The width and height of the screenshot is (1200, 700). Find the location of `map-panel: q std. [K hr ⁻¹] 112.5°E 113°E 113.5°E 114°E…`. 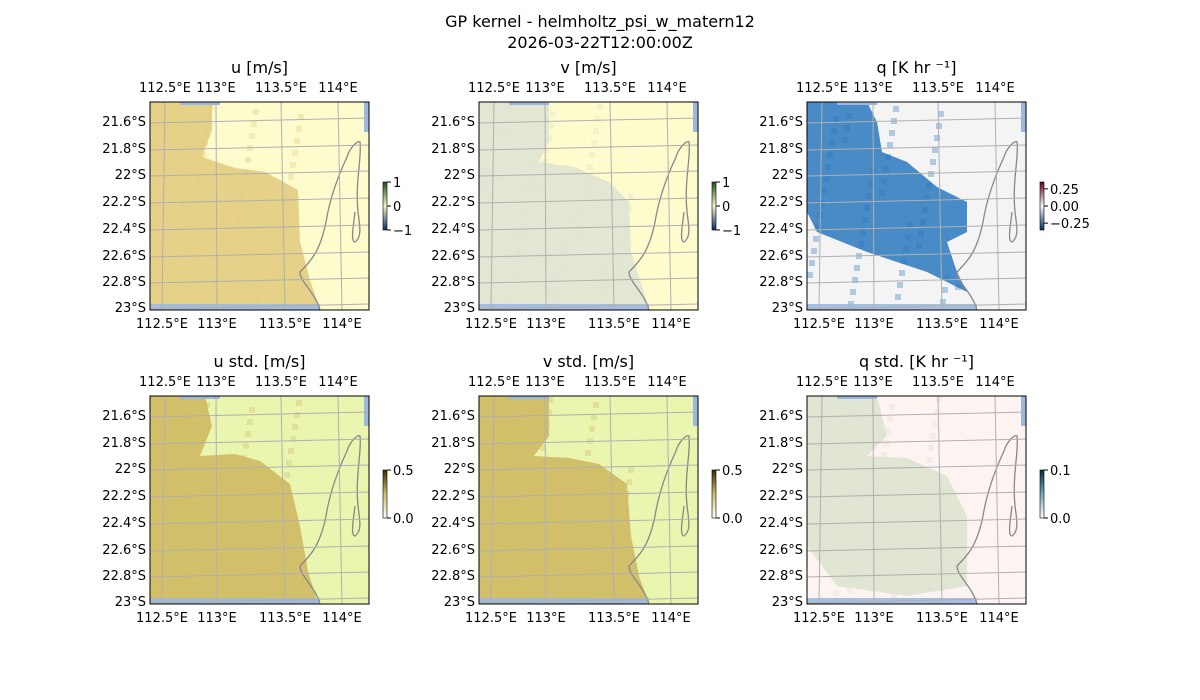

map-panel: q std. [K hr ⁻¹] 112.5°E 113°E 113.5°E 114°E… is located at coordinates (914, 489).